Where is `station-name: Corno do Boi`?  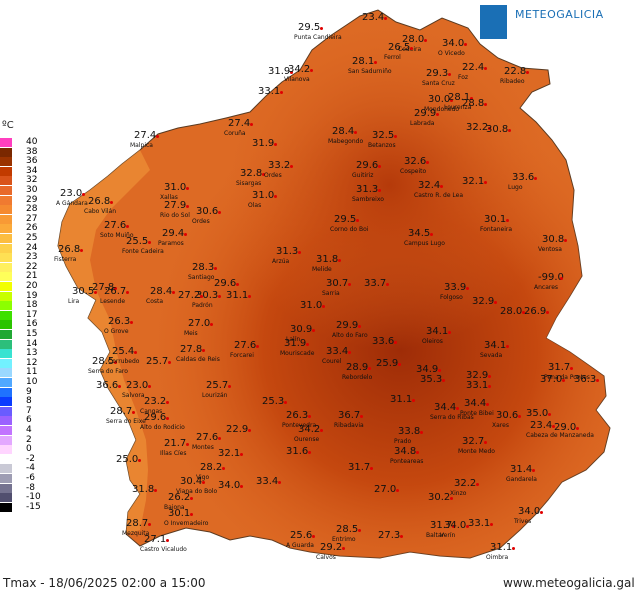
station-name: Corno do Boi is located at coordinates (349, 229).